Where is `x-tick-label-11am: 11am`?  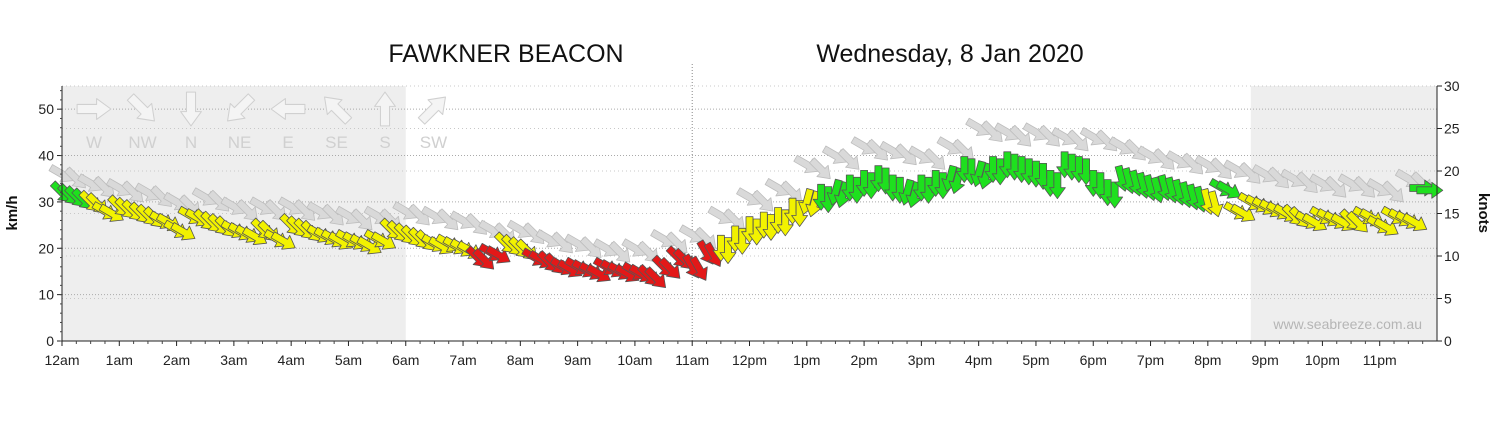 x-tick-label-11am: 11am is located at coordinates (692, 360).